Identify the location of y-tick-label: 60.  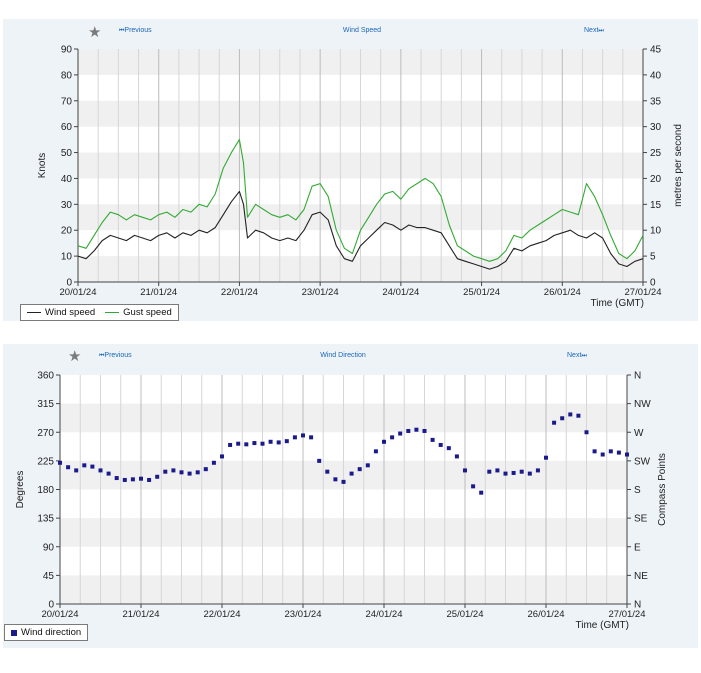
(67, 127).